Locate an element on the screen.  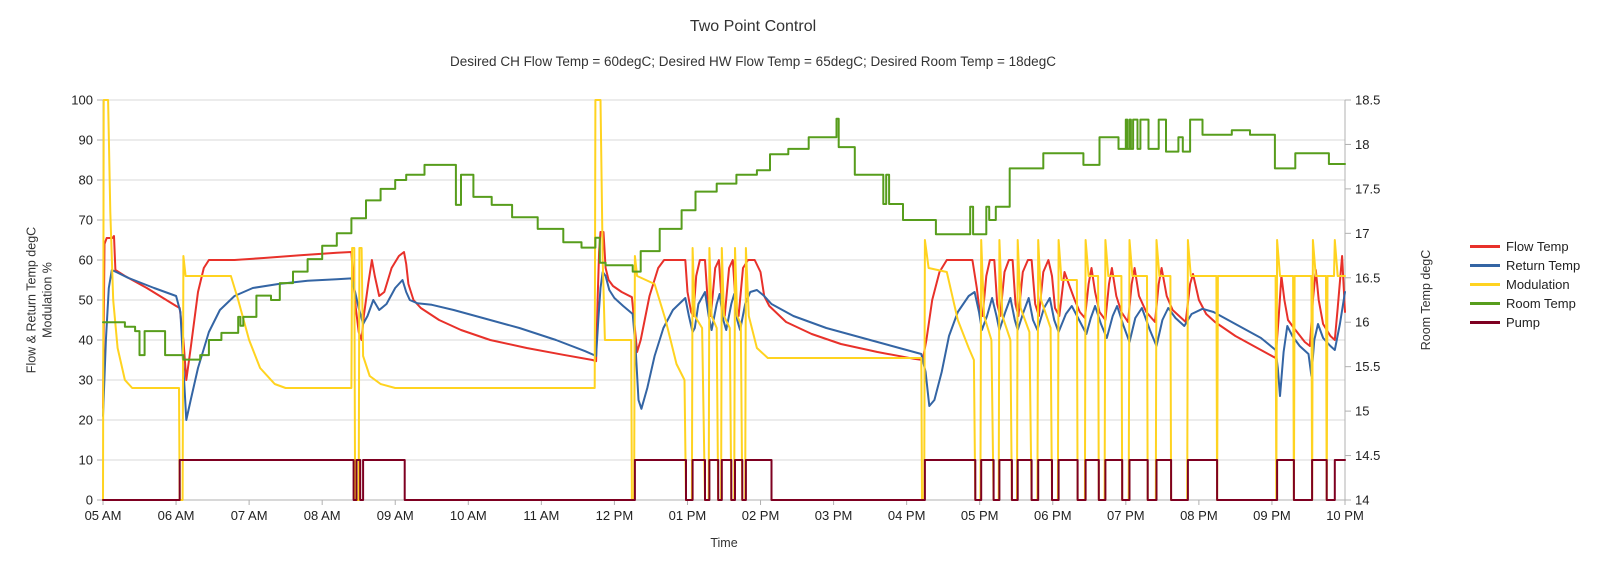
legend-swatch-return-temp is located at coordinates (1485, 265).